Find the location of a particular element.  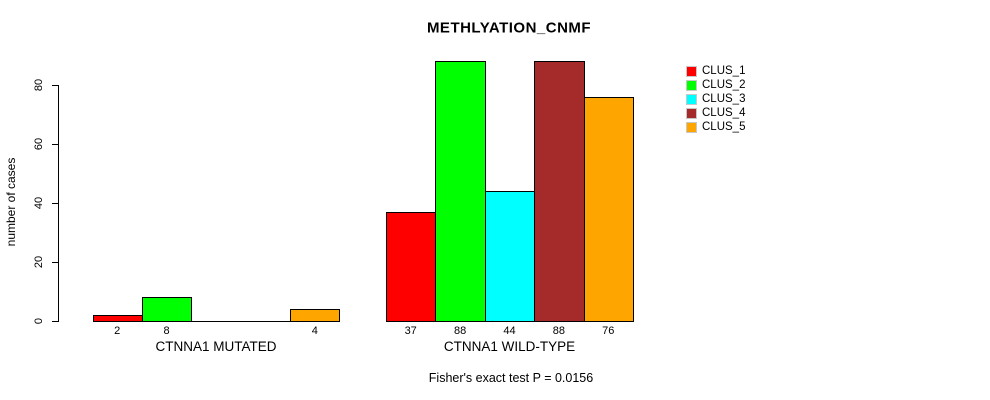

y-axis-tick-label: 80 is located at coordinates (39, 85).